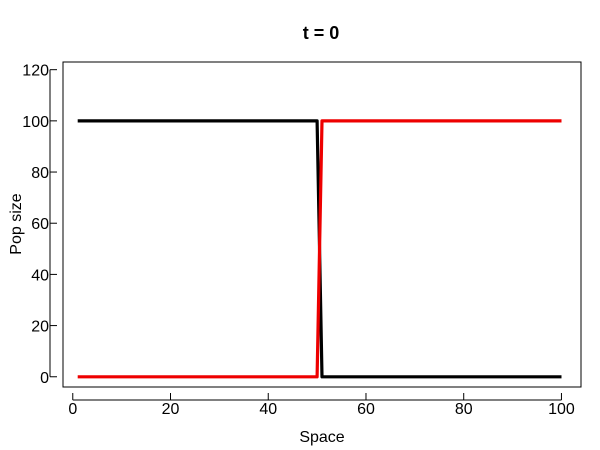 The height and width of the screenshot is (450, 600). I want to click on x-tick-label: 80, so click(464, 409).